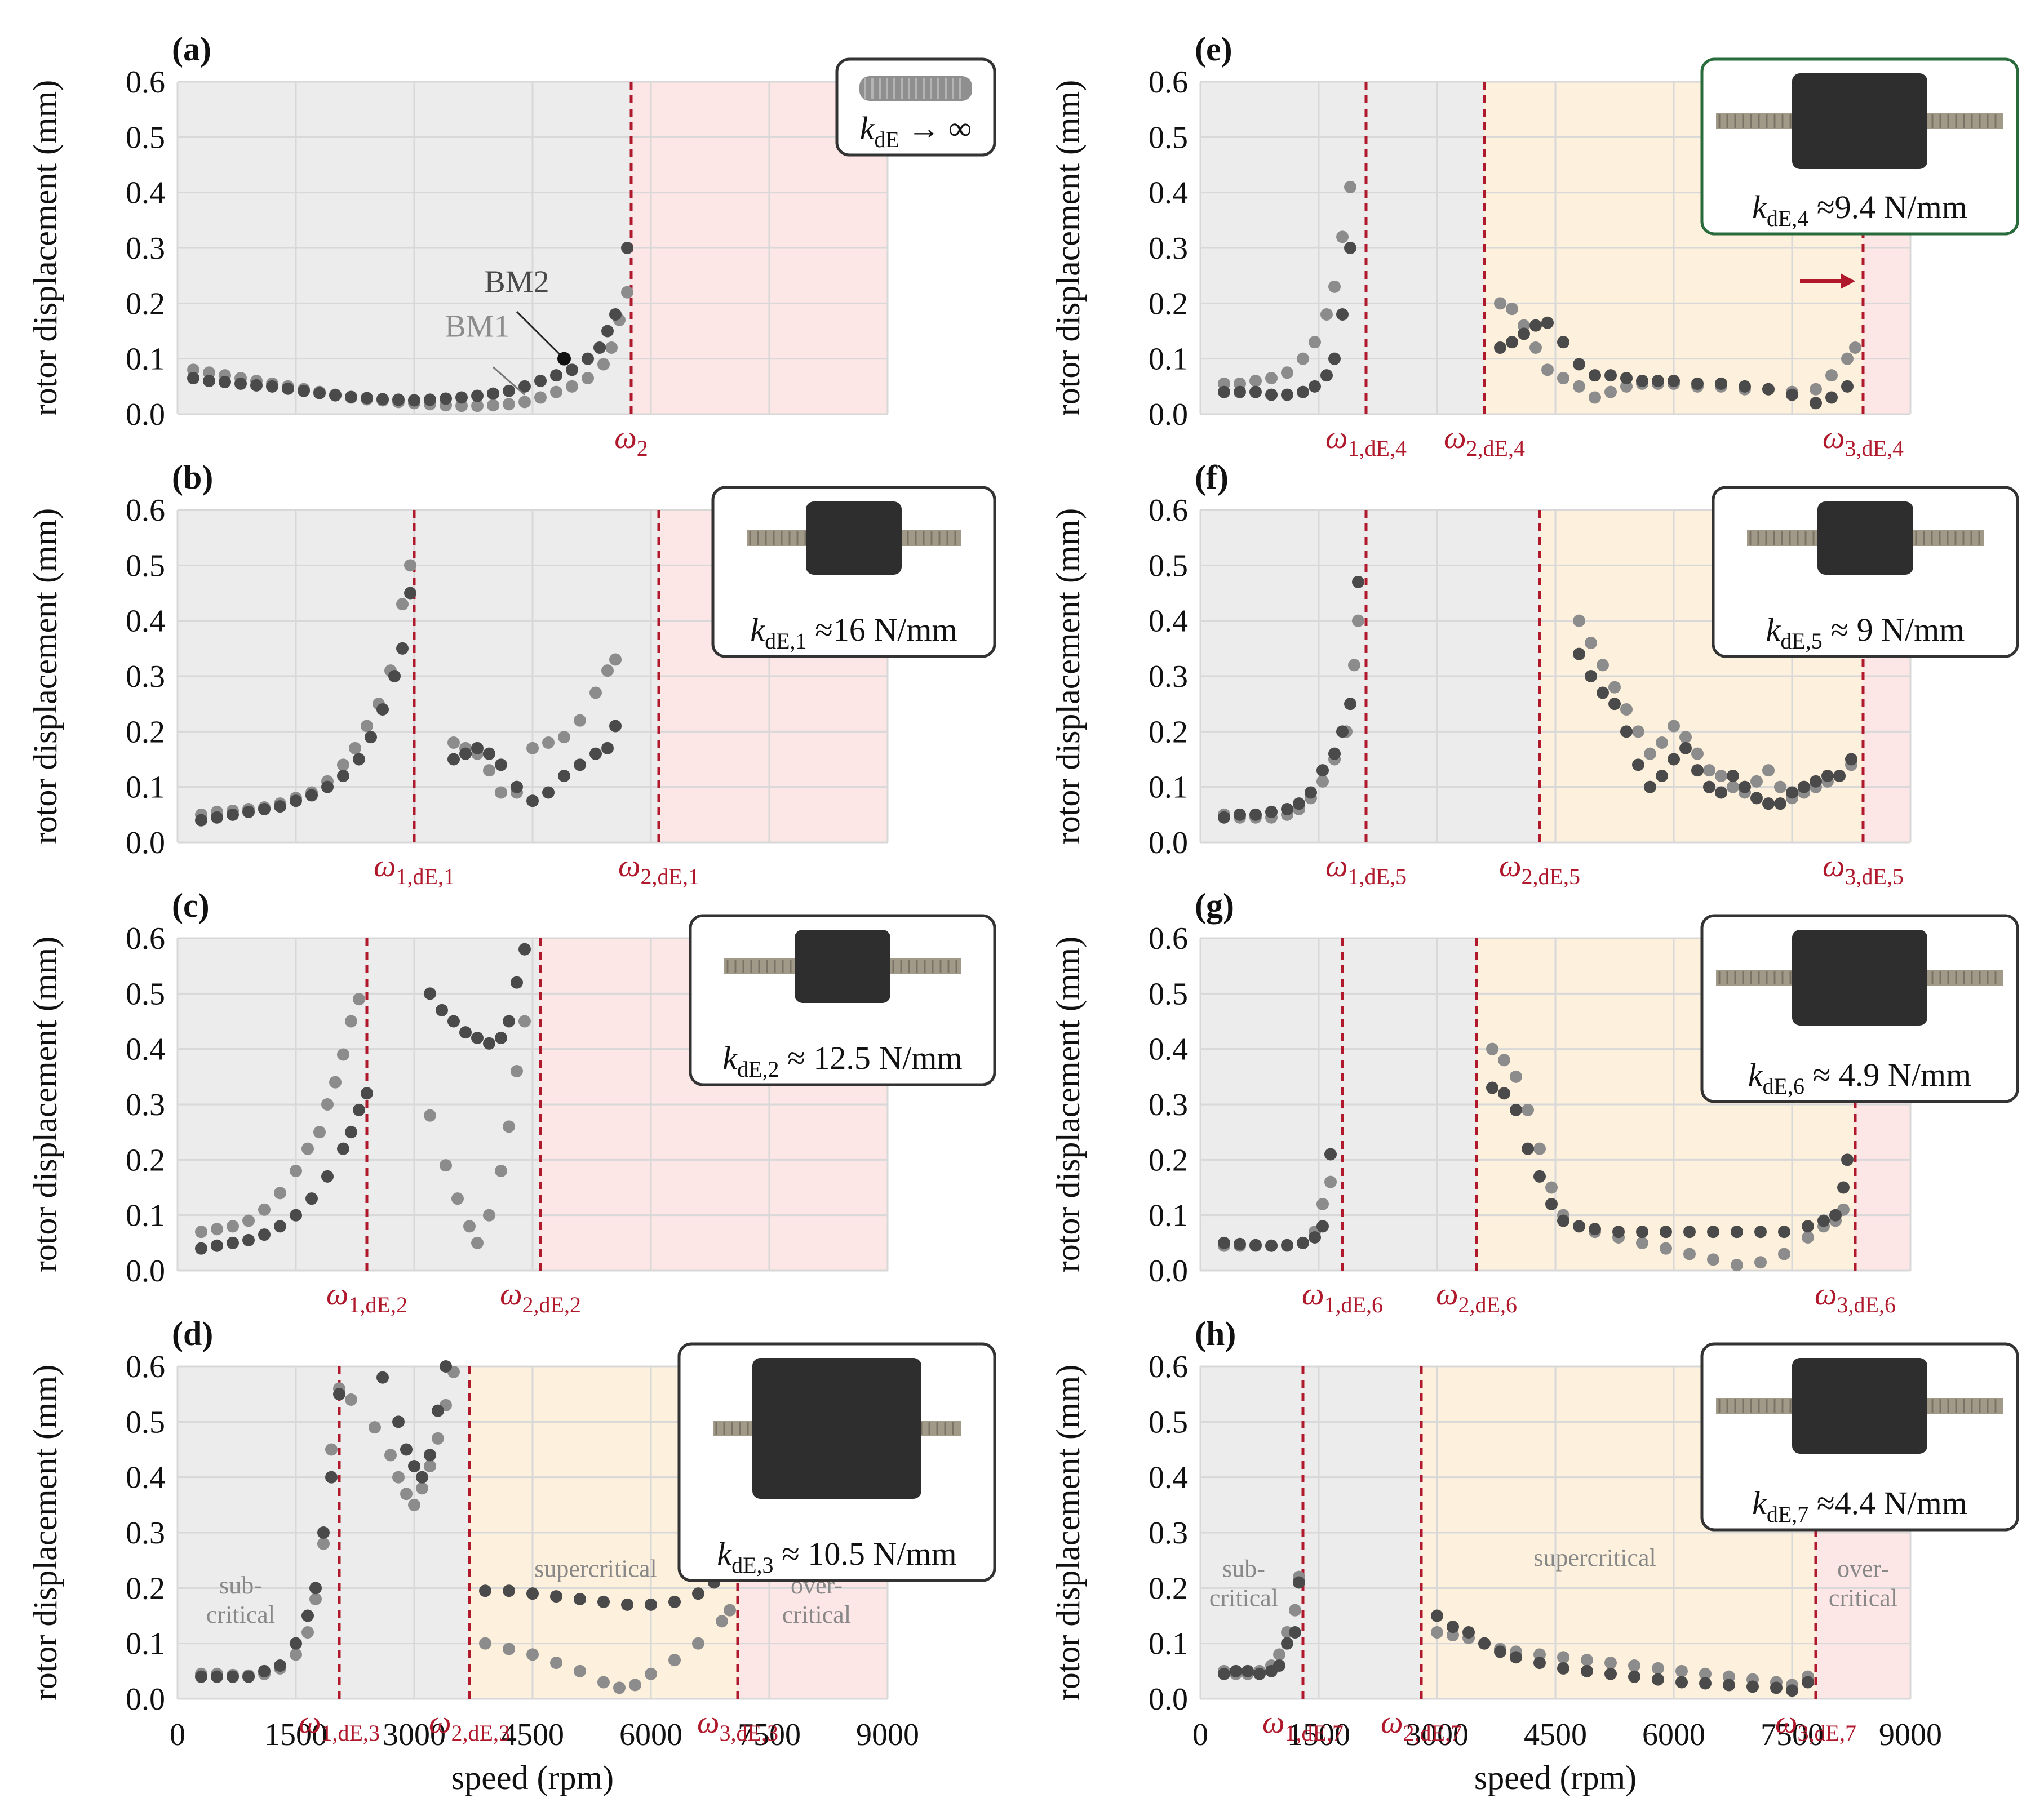 This screenshot has width=2044, height=1820. Describe the element at coordinates (516, 282) in the screenshot. I see `panel-a-series-label: BM2` at that location.